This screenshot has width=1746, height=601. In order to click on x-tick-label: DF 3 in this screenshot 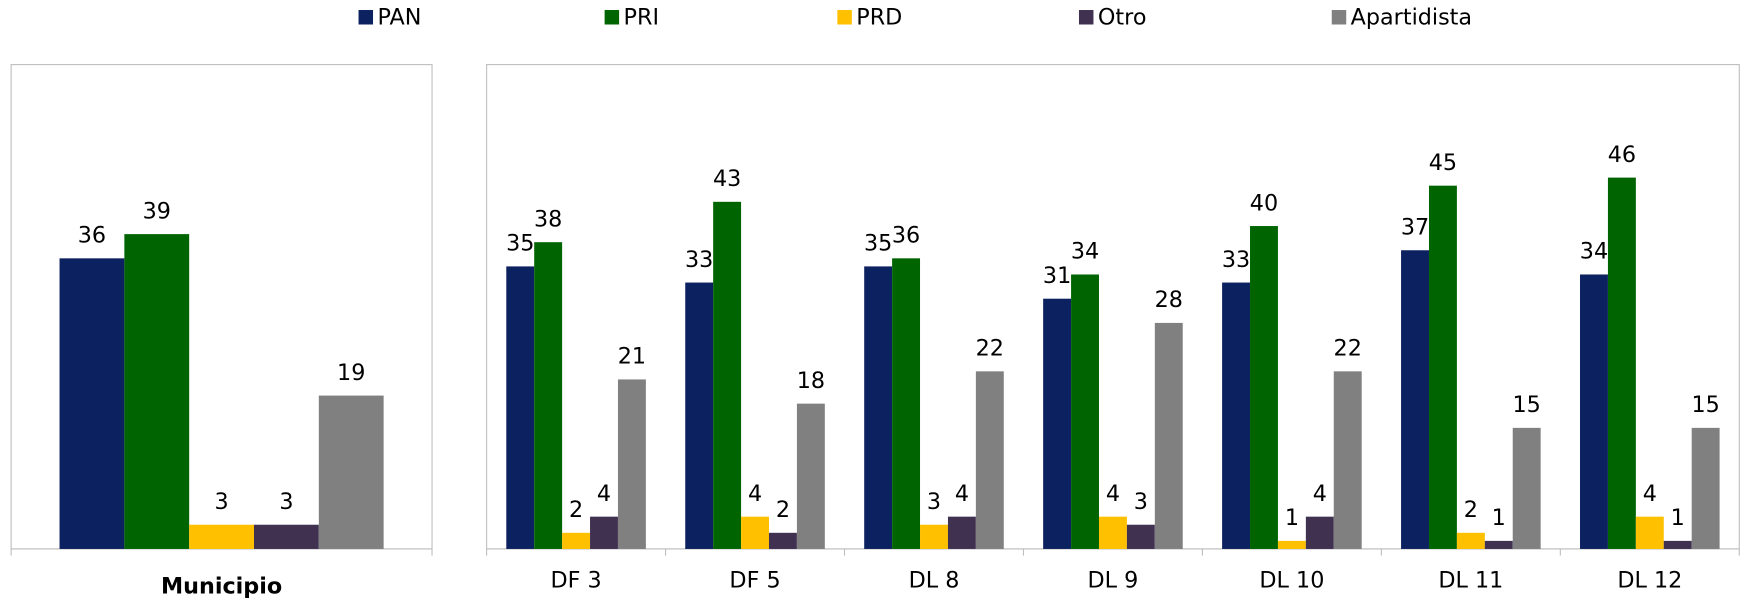, I will do `click(575, 581)`.